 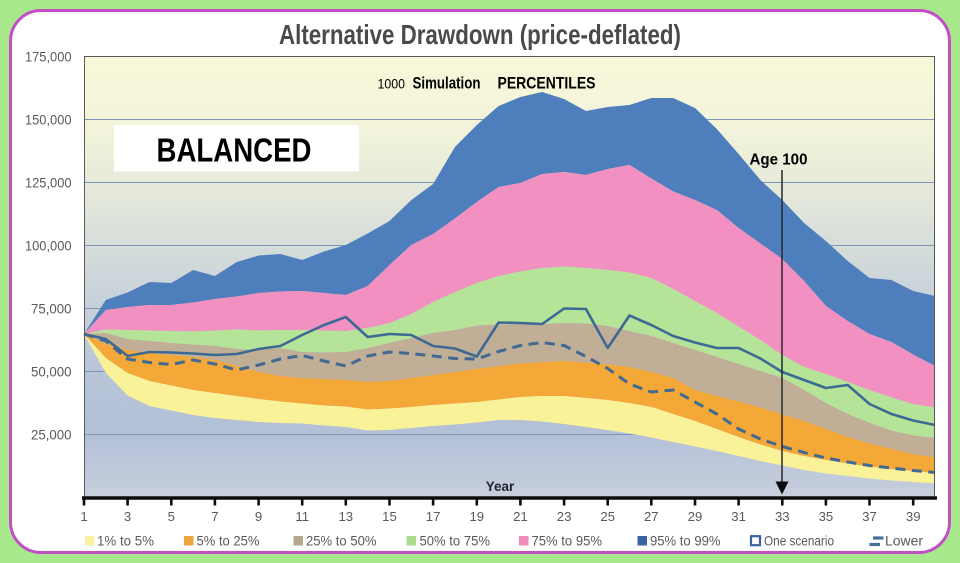 I want to click on svg-text: 9, so click(x=258, y=516).